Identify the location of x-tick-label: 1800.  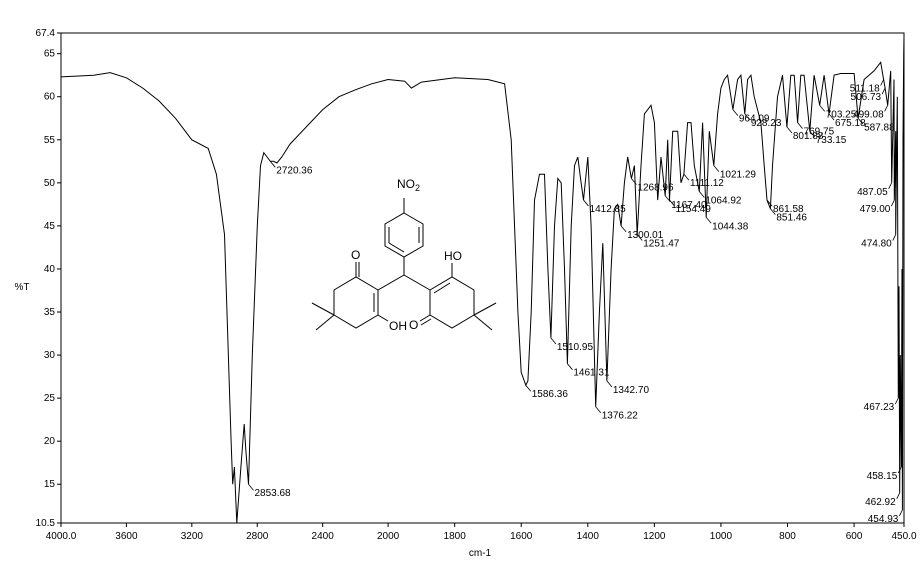
(455, 536).